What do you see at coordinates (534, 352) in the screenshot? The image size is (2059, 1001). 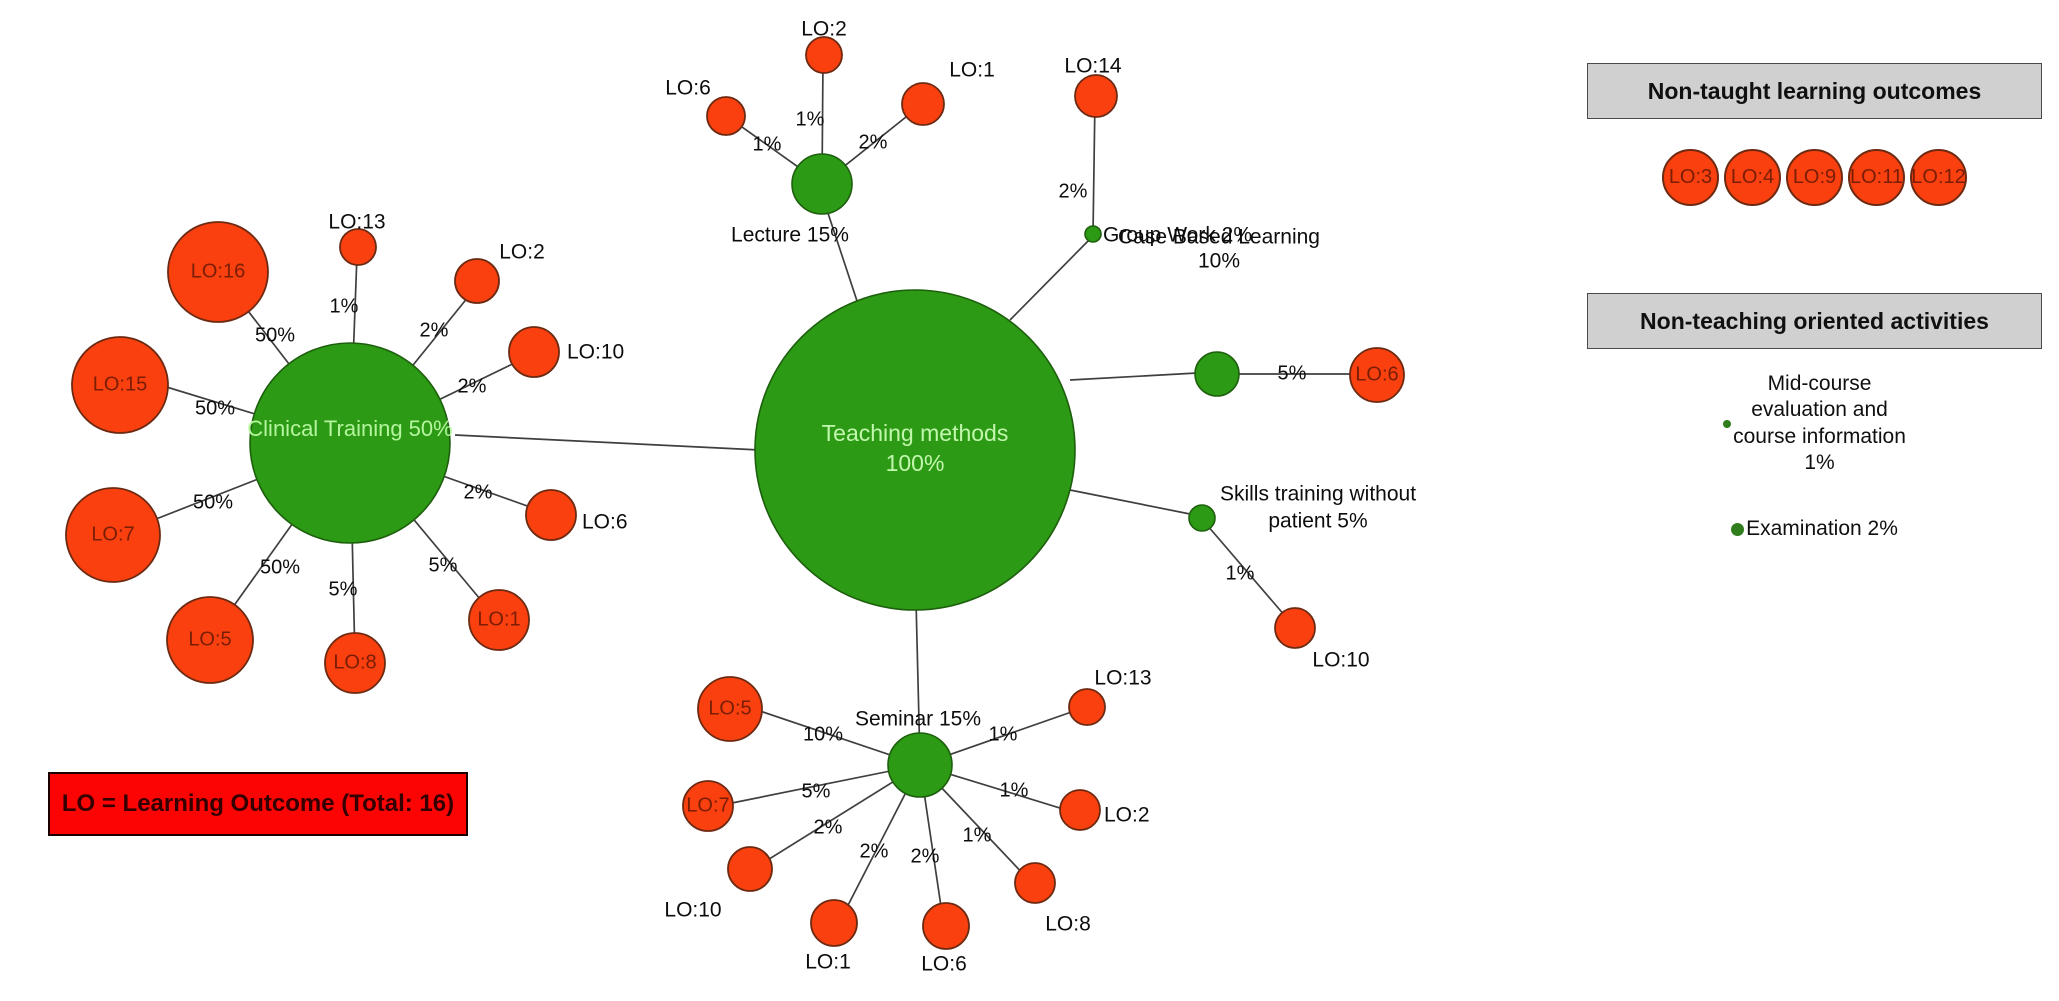 I see `node-lo10-clinical` at bounding box center [534, 352].